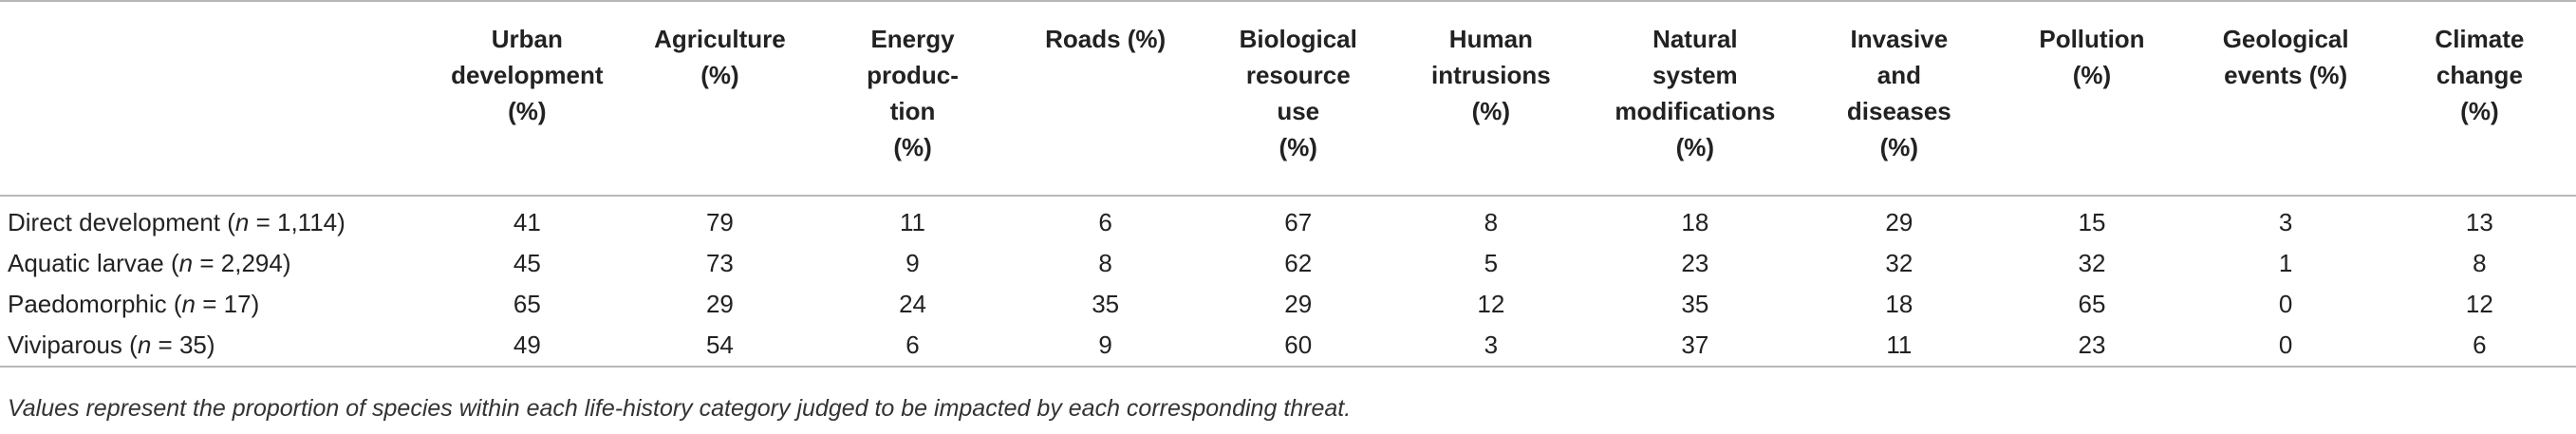 The image size is (2576, 434). Describe the element at coordinates (527, 39) in the screenshot. I see `column-header-line: Urban` at that location.